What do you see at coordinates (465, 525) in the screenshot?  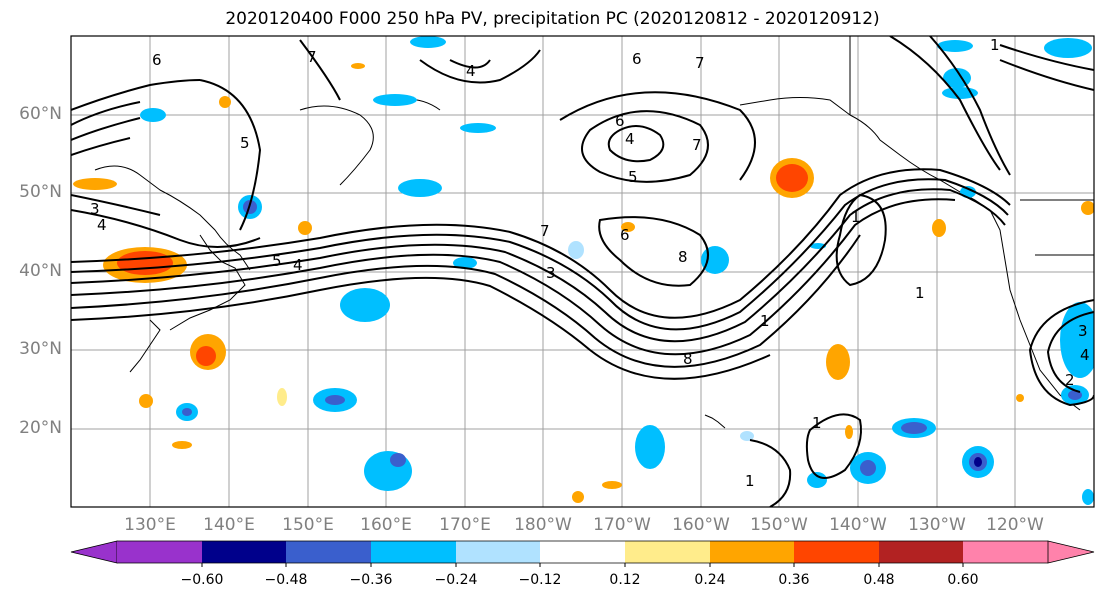 I see `lon-label: 170°E` at bounding box center [465, 525].